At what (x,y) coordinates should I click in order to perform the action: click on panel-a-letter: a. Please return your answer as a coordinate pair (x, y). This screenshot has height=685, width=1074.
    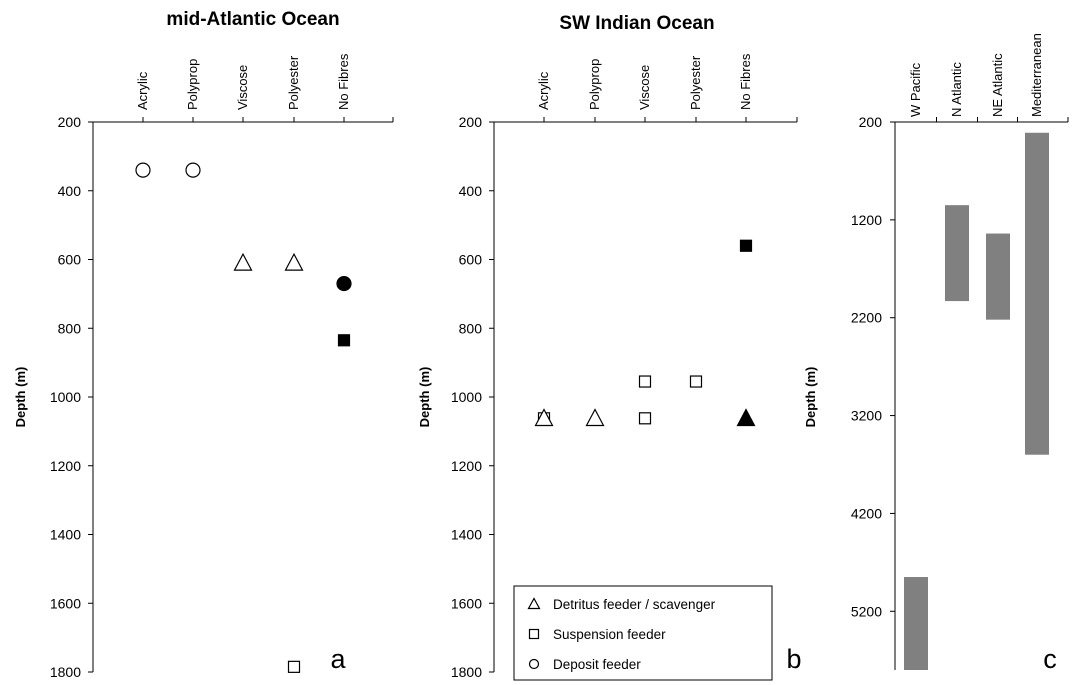
    Looking at the image, I should click on (338, 659).